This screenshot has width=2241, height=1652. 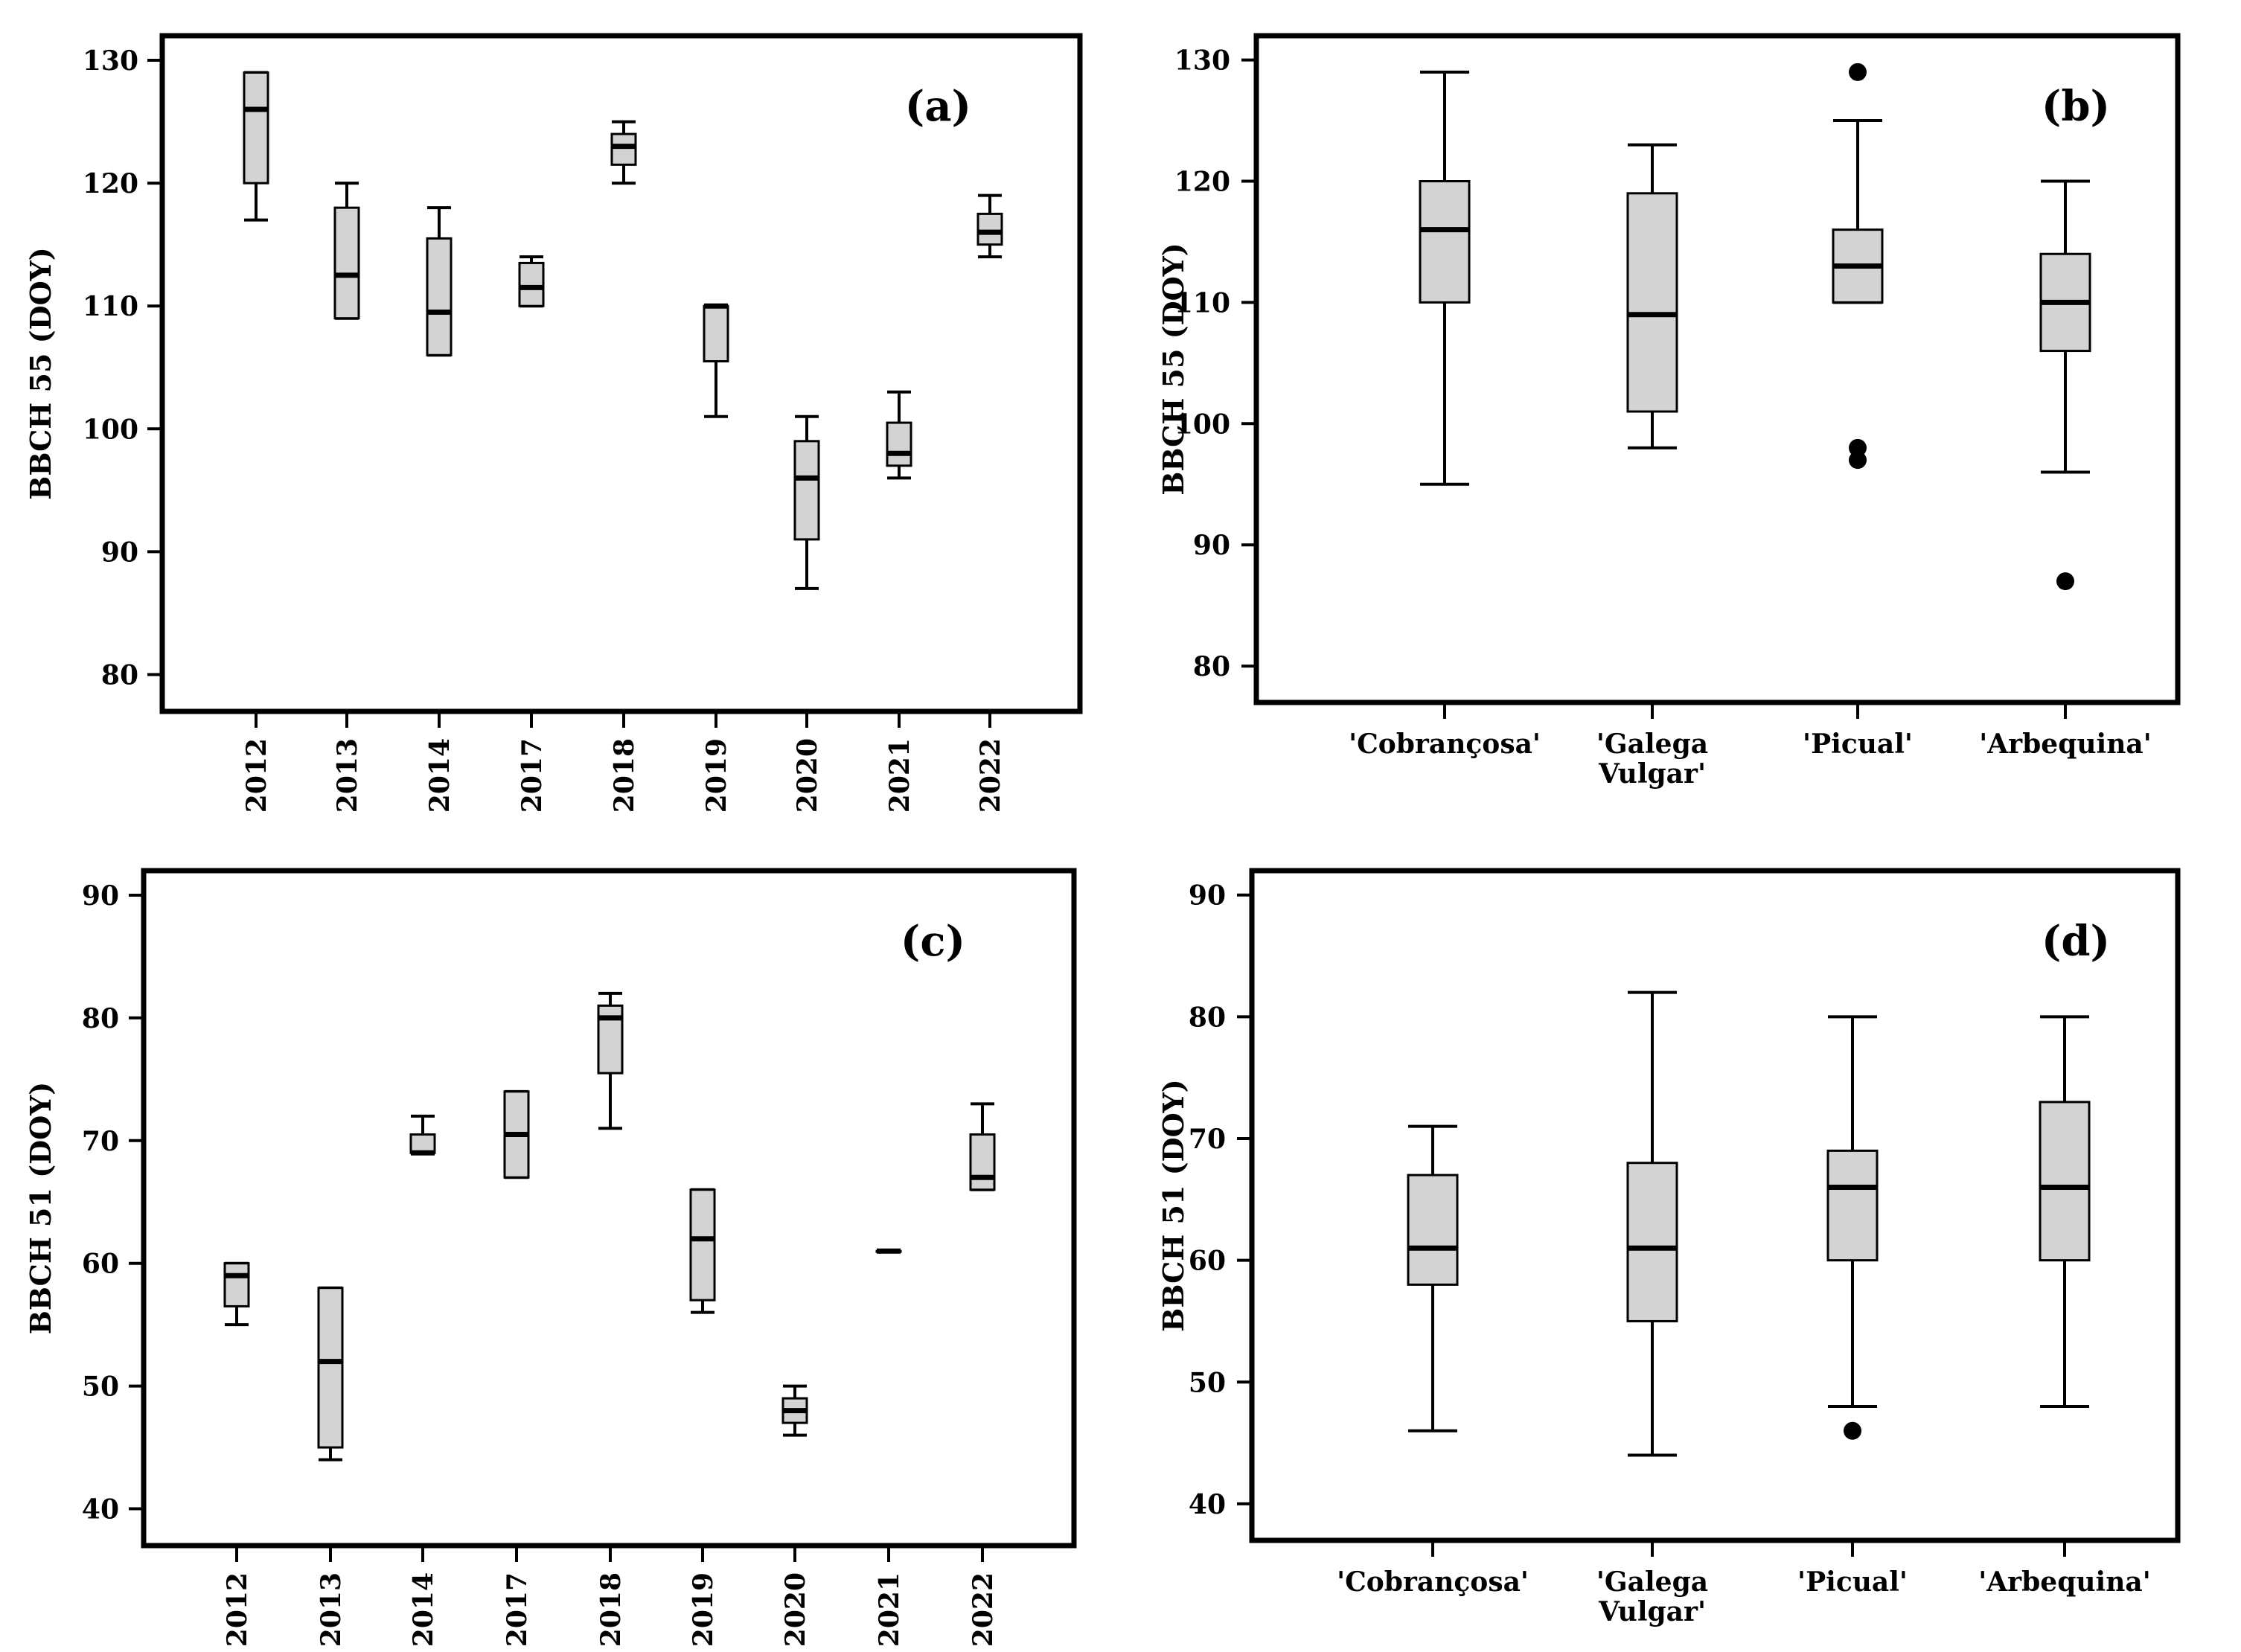 What do you see at coordinates (2076, 941) in the screenshot?
I see `panel-label-d: (d)` at bounding box center [2076, 941].